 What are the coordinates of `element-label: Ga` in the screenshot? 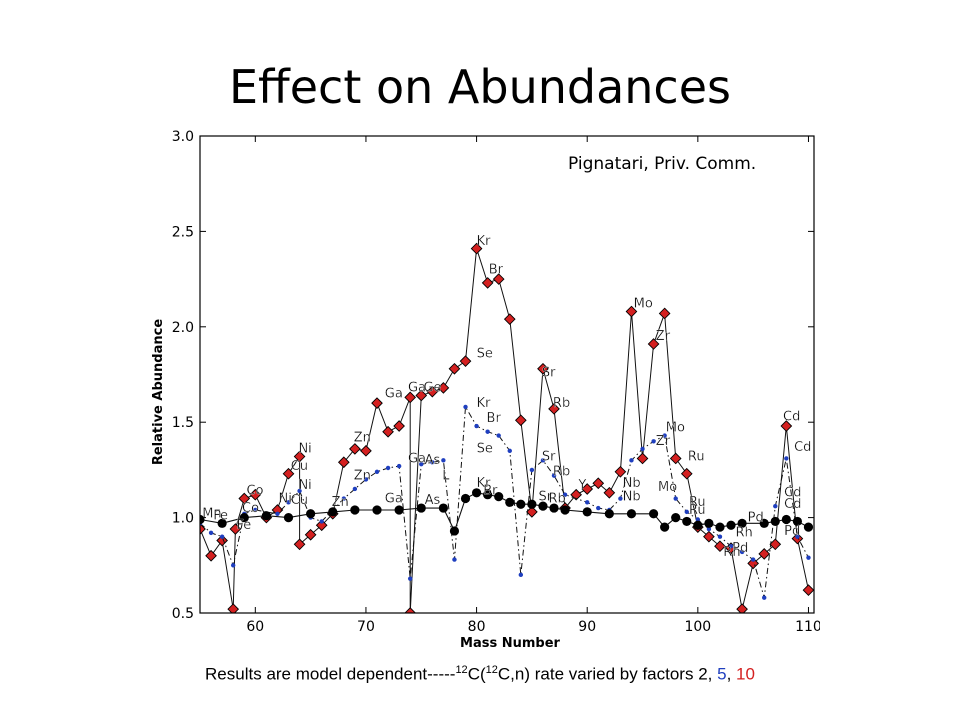 It's located at (417, 458).